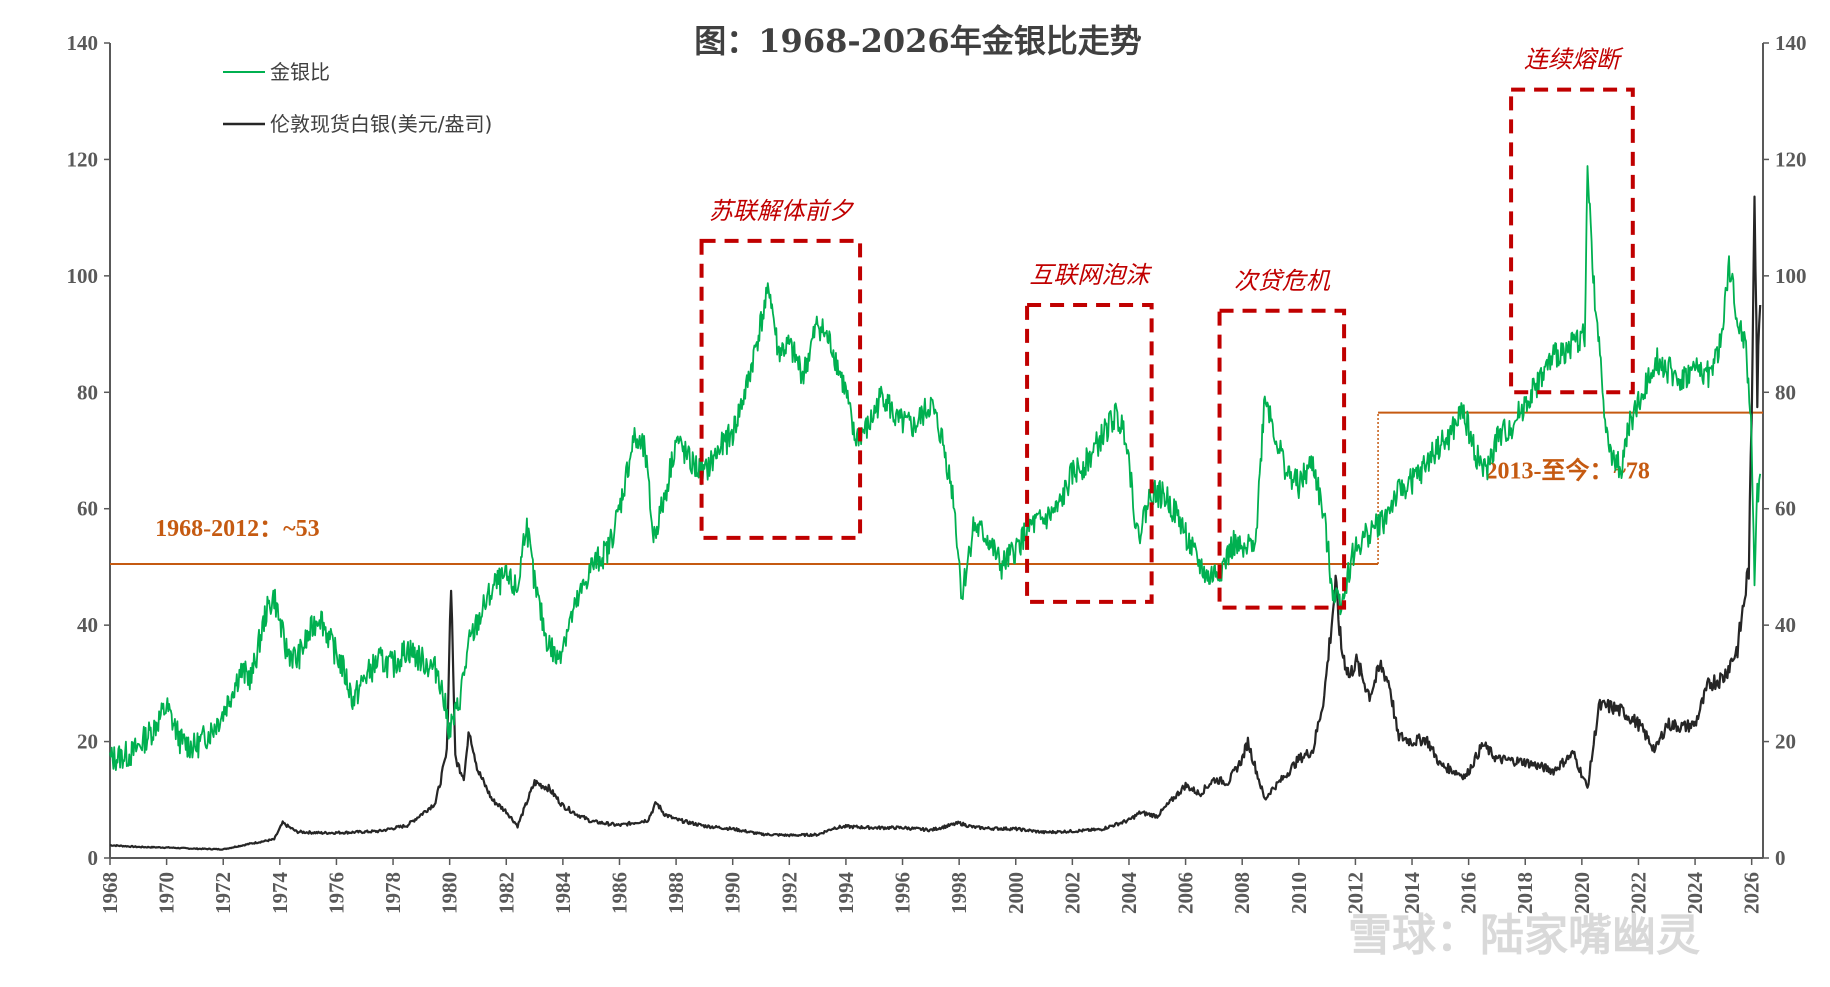 Image resolution: width=1830 pixels, height=987 pixels. What do you see at coordinates (223, 893) in the screenshot?
I see `x-tick-label: 1972` at bounding box center [223, 893].